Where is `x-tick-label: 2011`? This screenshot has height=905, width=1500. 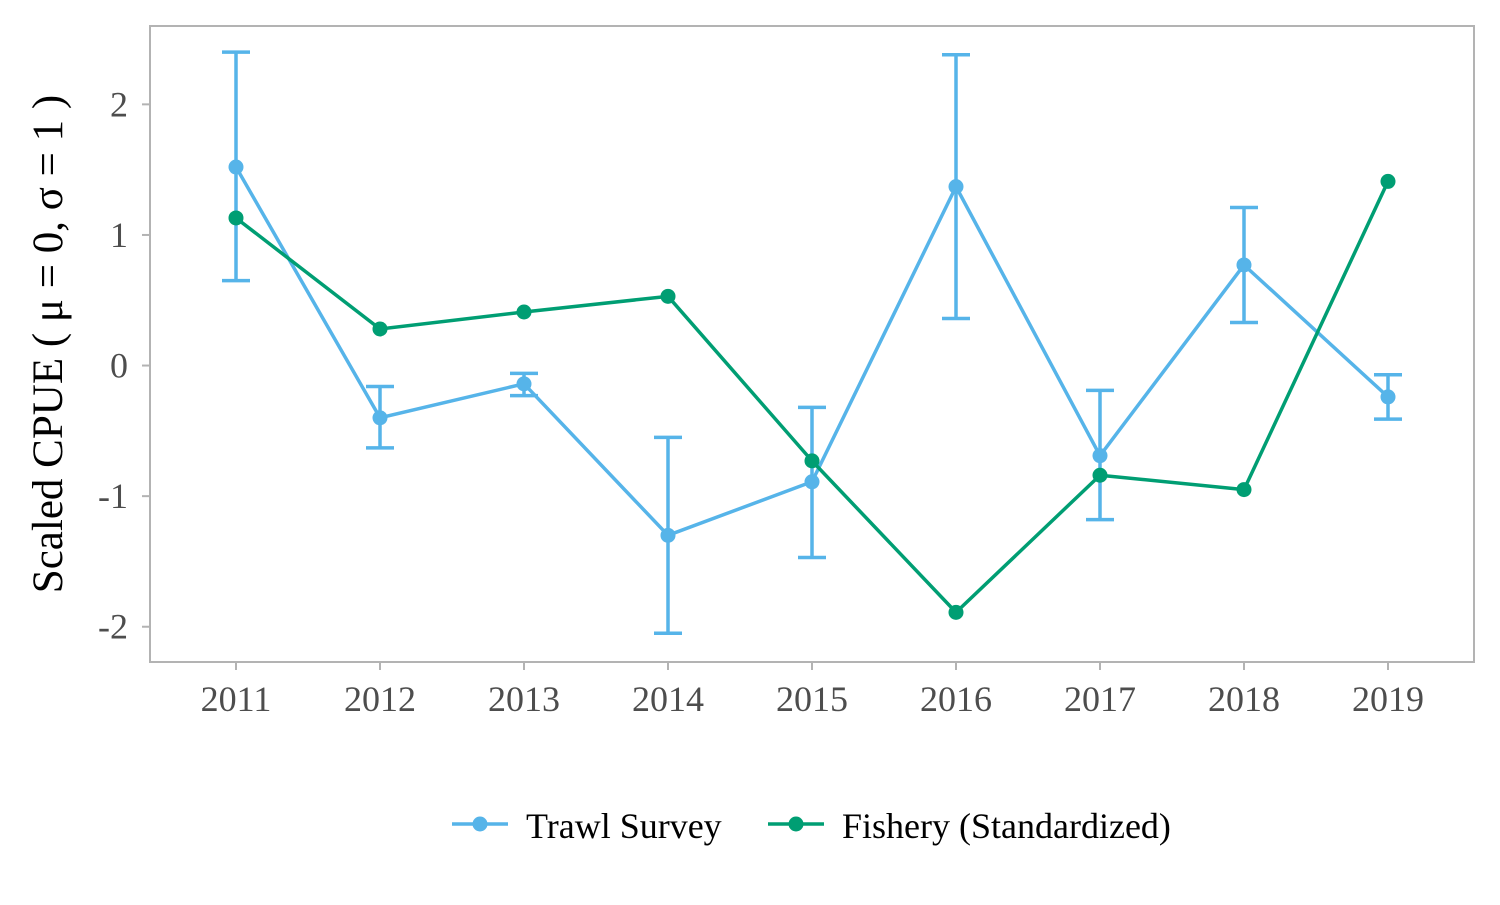 x-tick-label: 2011 is located at coordinates (236, 699).